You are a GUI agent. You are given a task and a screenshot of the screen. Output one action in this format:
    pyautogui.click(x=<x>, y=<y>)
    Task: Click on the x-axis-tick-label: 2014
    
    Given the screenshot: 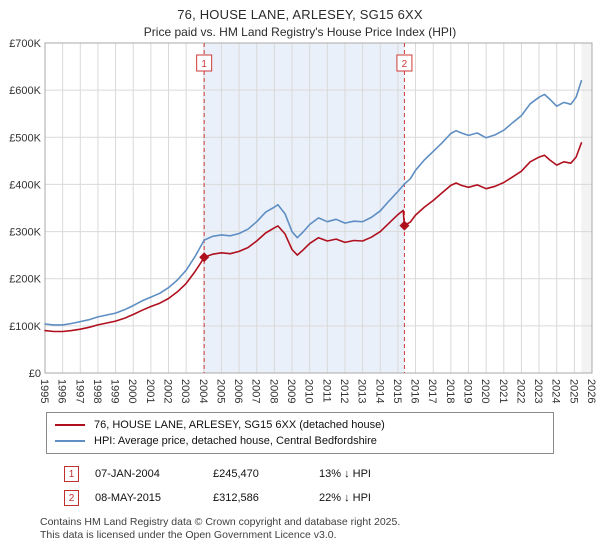 What is the action you would take?
    pyautogui.click(x=379, y=391)
    